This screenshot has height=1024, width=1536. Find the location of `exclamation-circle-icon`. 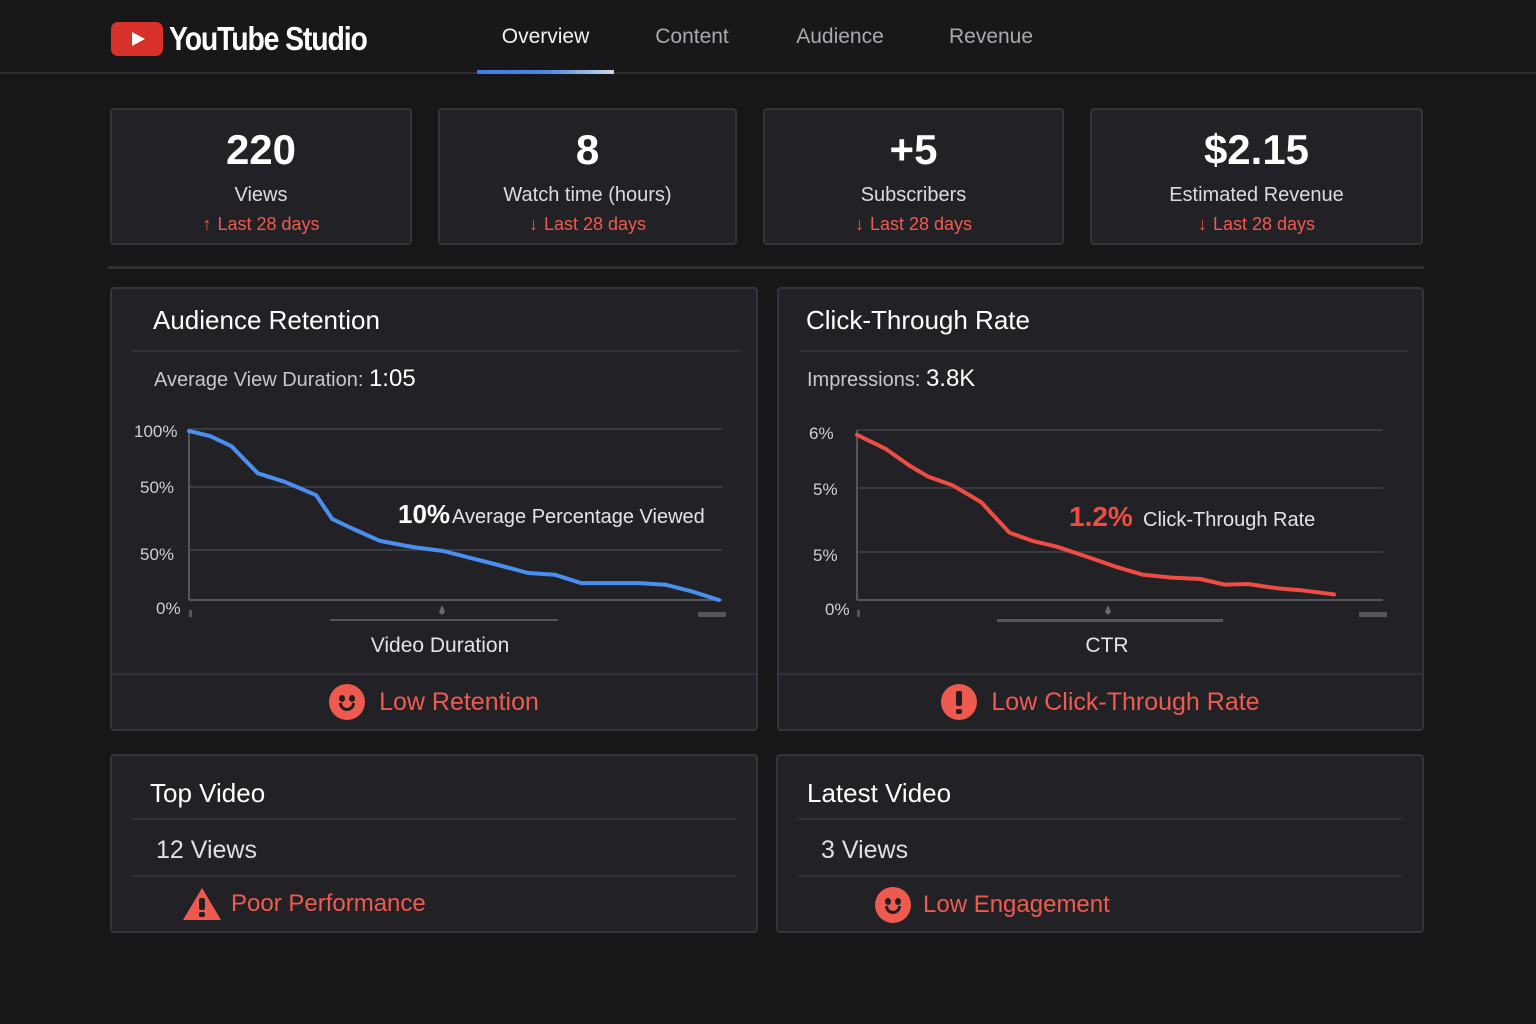

exclamation-circle-icon is located at coordinates (959, 702).